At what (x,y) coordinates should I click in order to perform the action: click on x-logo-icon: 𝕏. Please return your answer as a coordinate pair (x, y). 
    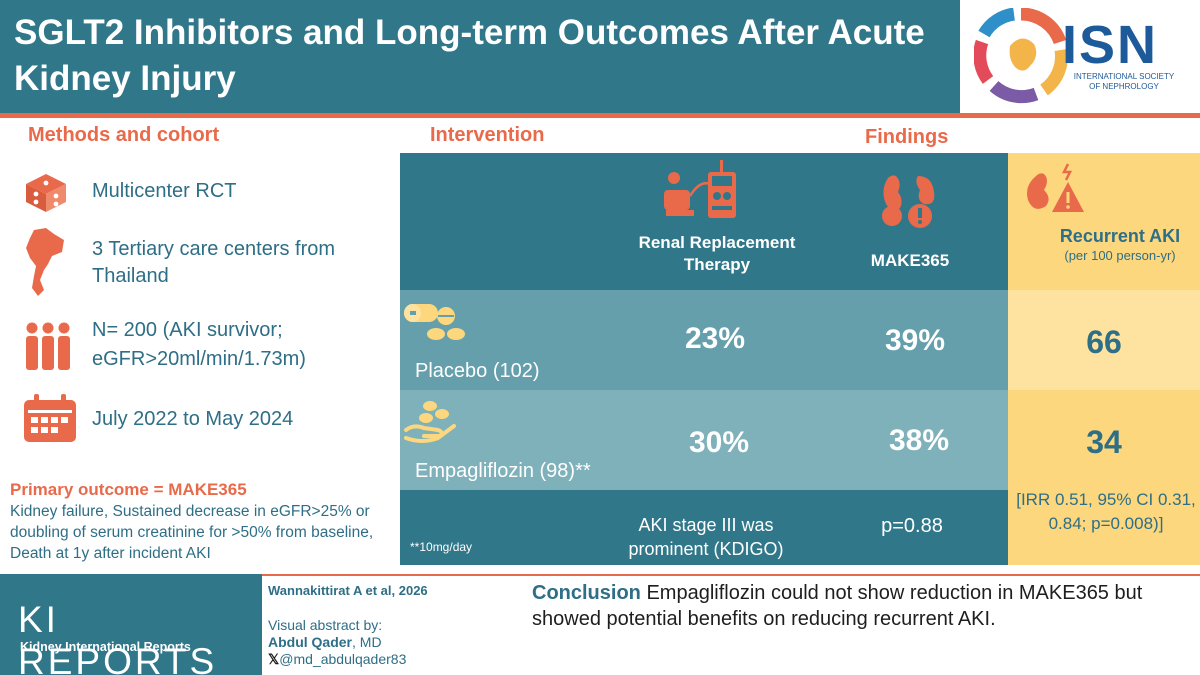
    Looking at the image, I should click on (274, 659).